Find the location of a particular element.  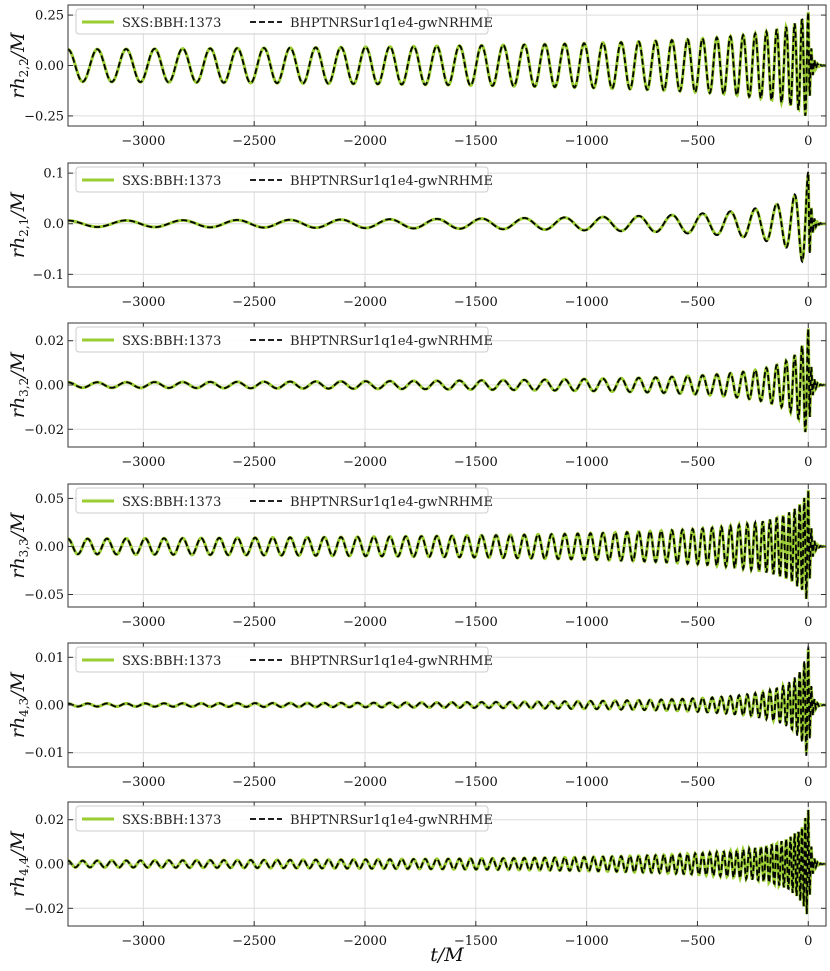

y-tick-label: 0.01 is located at coordinates (49, 658).